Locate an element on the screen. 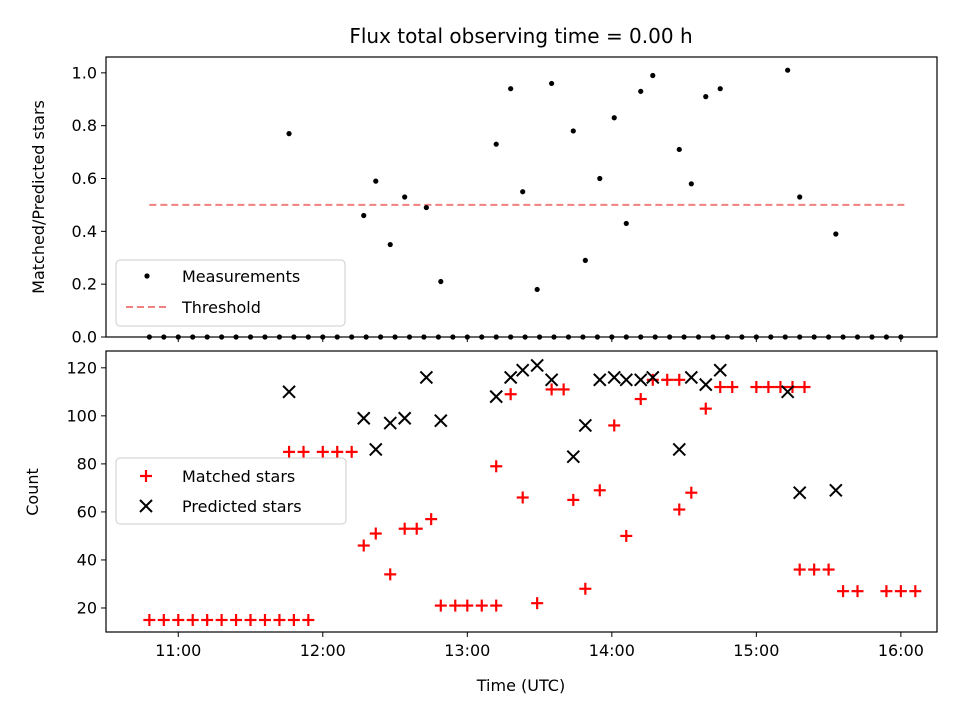 This screenshot has width=960, height=720. legend-marker-matched is located at coordinates (146, 476).